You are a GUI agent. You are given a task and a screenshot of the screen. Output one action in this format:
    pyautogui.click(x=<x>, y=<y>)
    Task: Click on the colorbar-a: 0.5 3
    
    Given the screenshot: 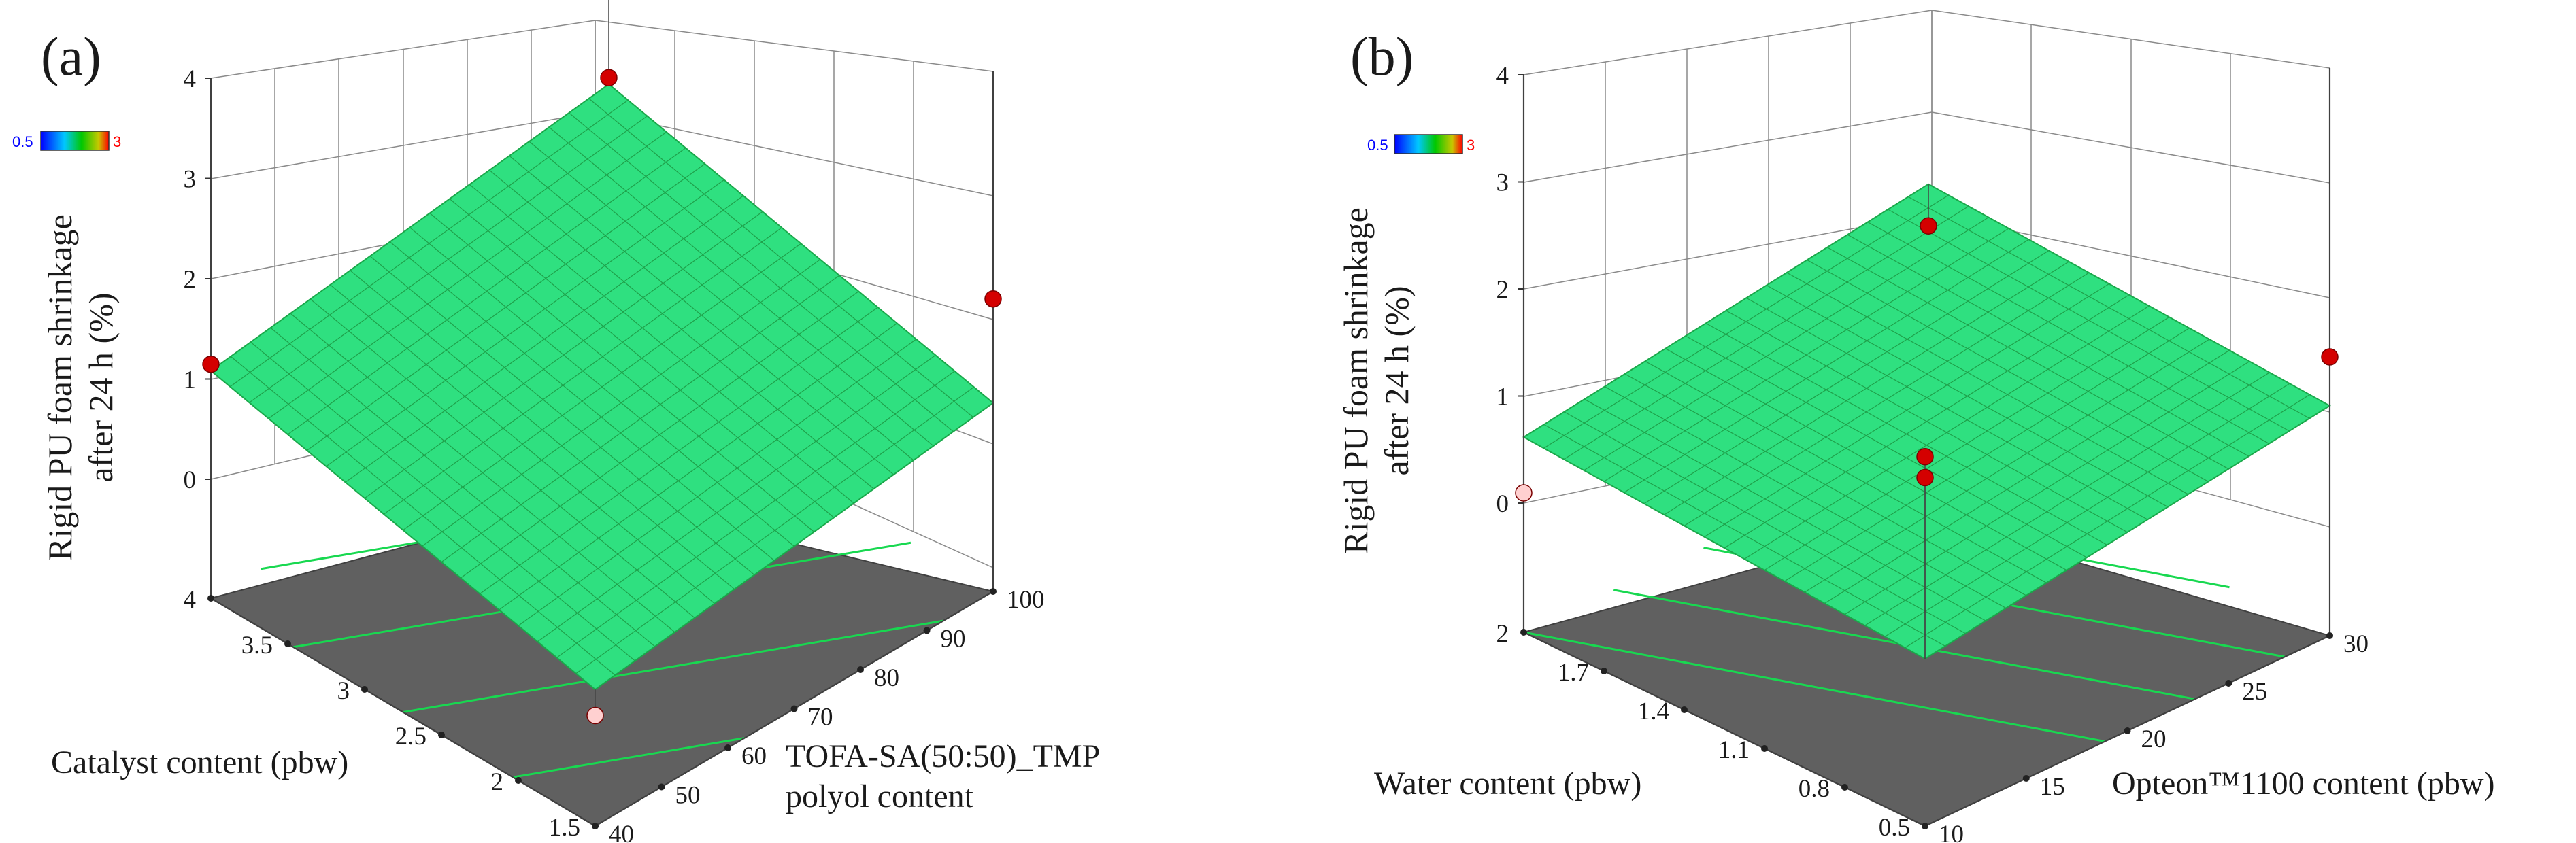 What is the action you would take?
    pyautogui.click(x=66, y=141)
    